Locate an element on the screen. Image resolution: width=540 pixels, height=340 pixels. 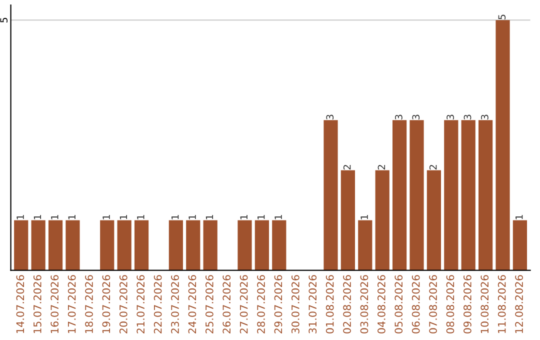
x-tick-label: 06.08.2026 is located at coordinates (416, 304).